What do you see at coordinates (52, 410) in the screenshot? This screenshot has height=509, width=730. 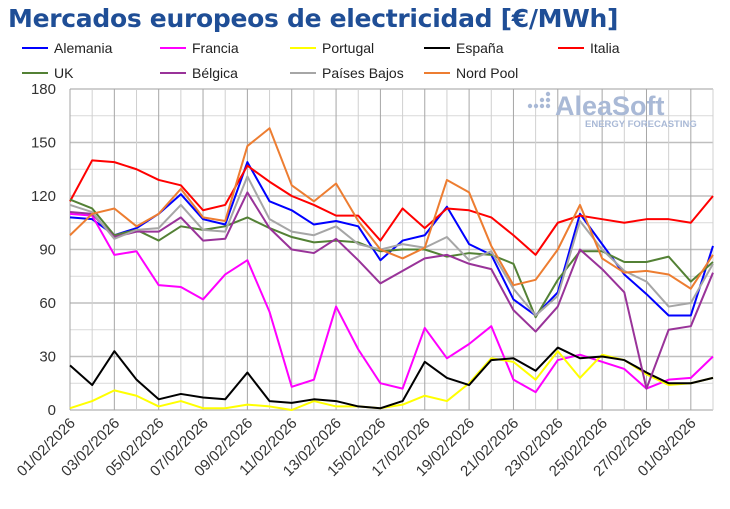 I see `y-tick-label: 0` at bounding box center [52, 410].